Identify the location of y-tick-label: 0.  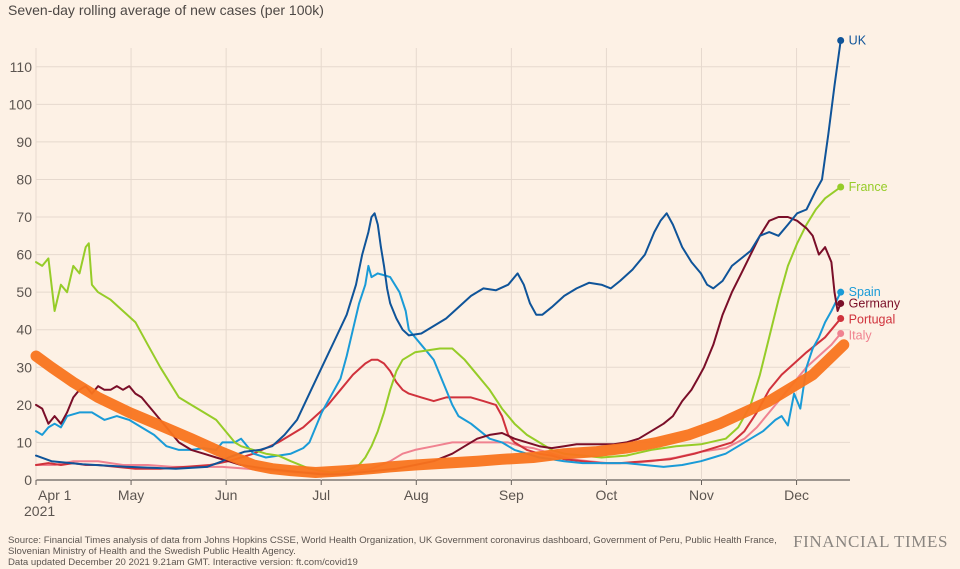
(28, 480).